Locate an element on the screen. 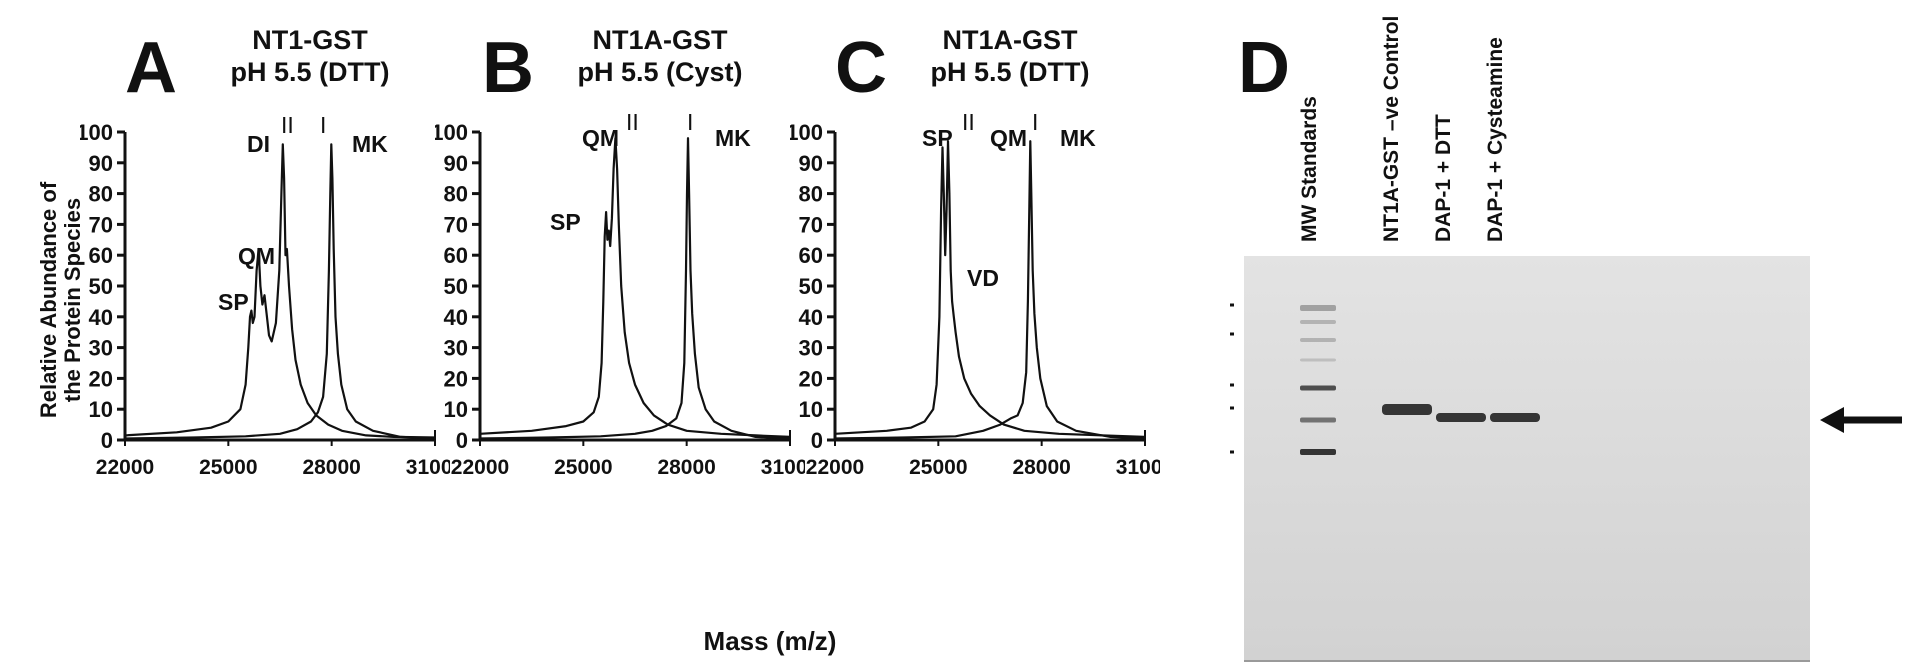 The image size is (1908, 672). panel-c-title-line1: NT1A-GST is located at coordinates (1010, 40).